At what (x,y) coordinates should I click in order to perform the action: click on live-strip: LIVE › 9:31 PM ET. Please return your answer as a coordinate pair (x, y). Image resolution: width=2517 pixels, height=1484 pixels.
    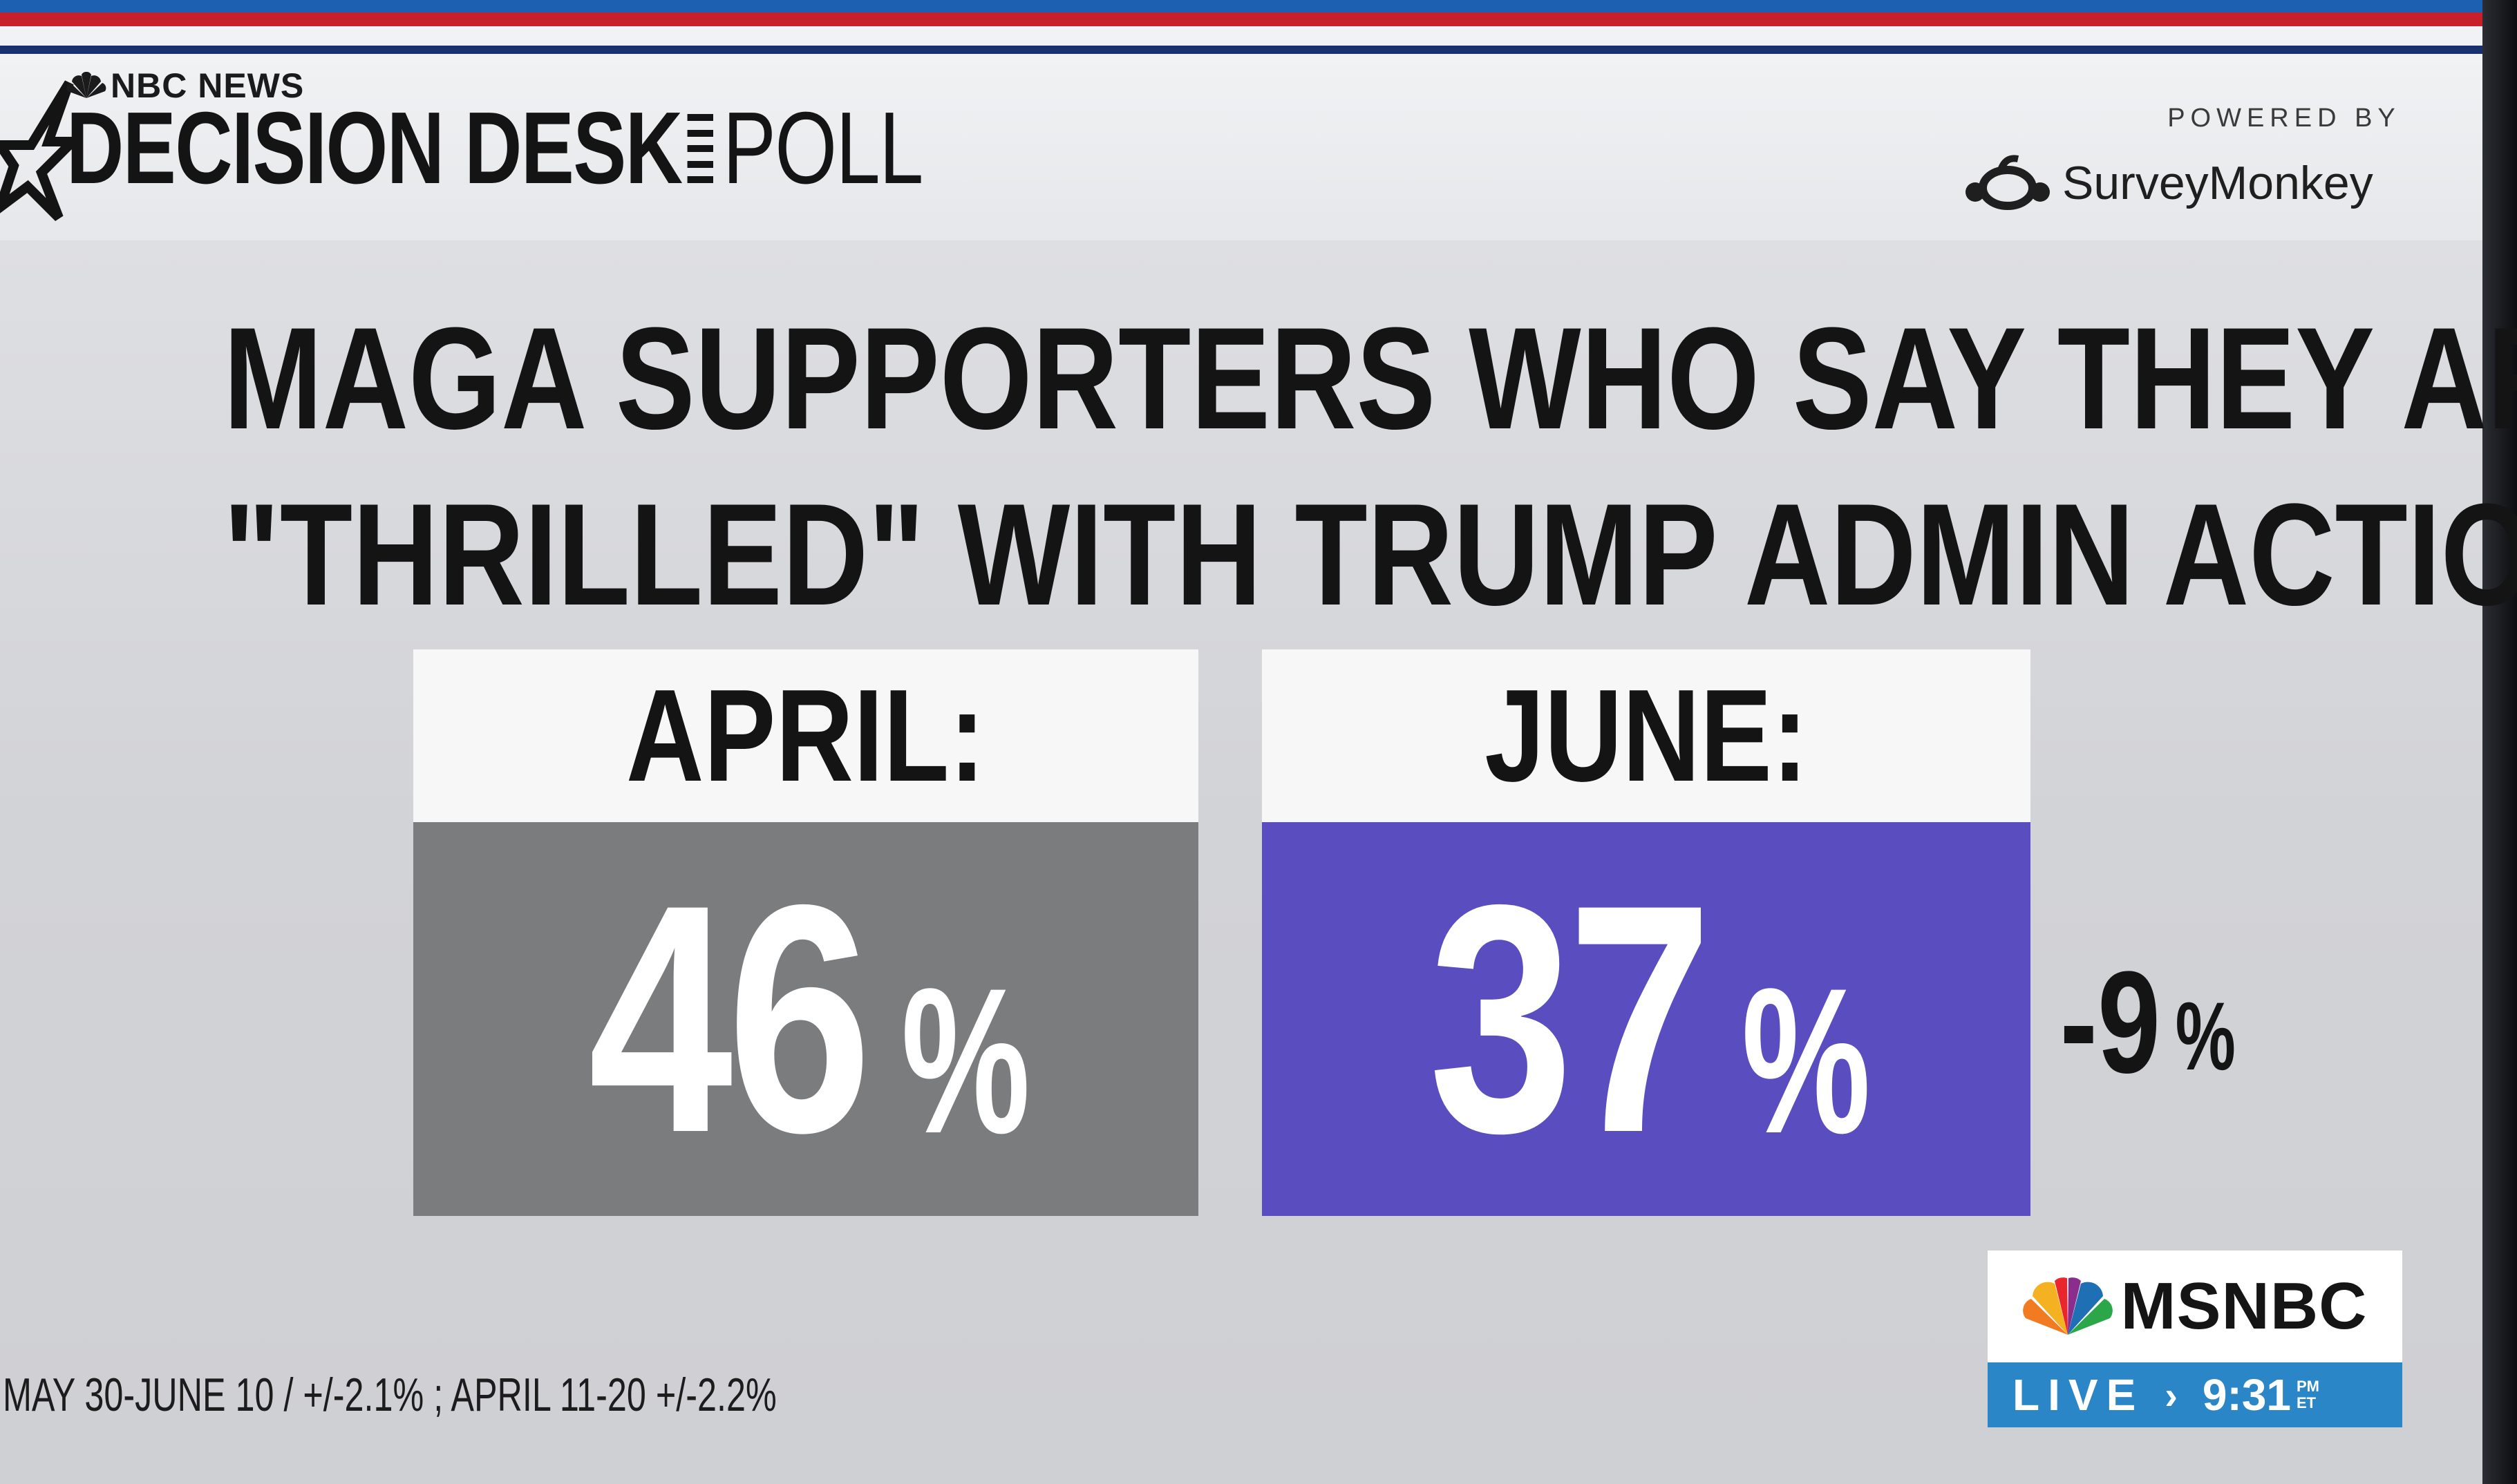
    Looking at the image, I should click on (2195, 1394).